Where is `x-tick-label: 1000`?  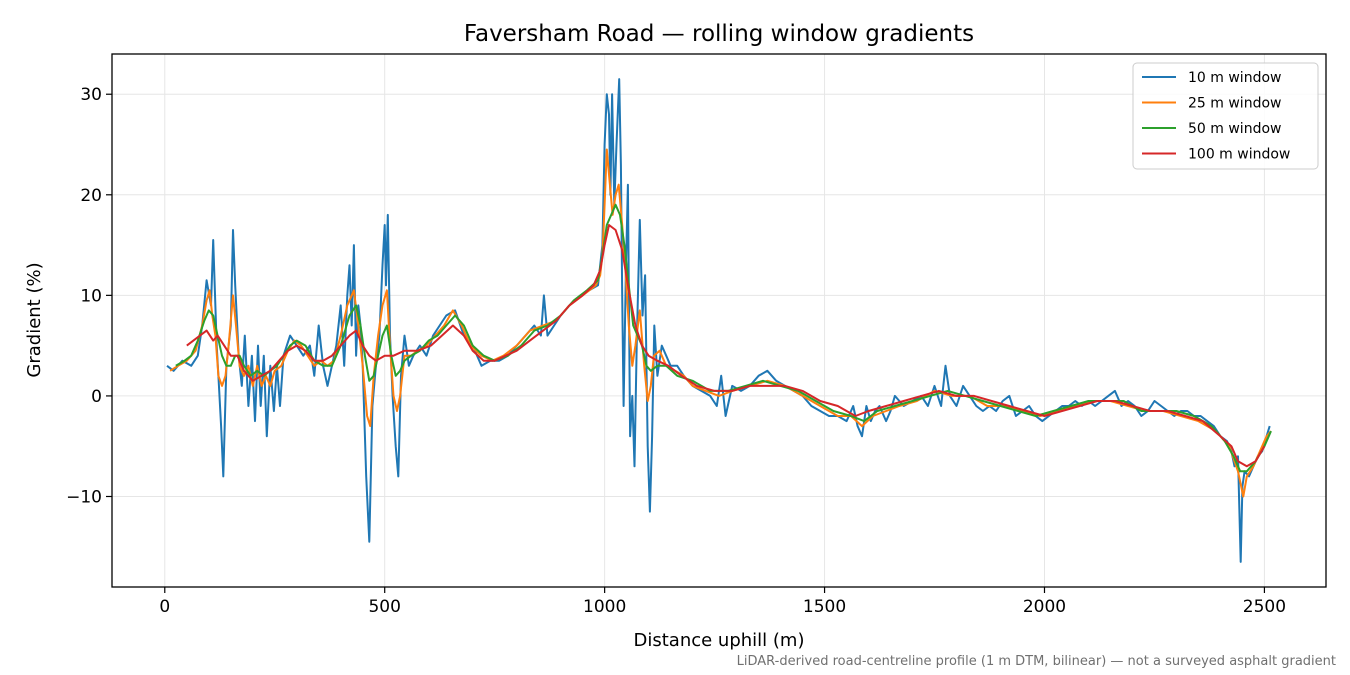
x-tick-label: 1000 is located at coordinates (604, 607).